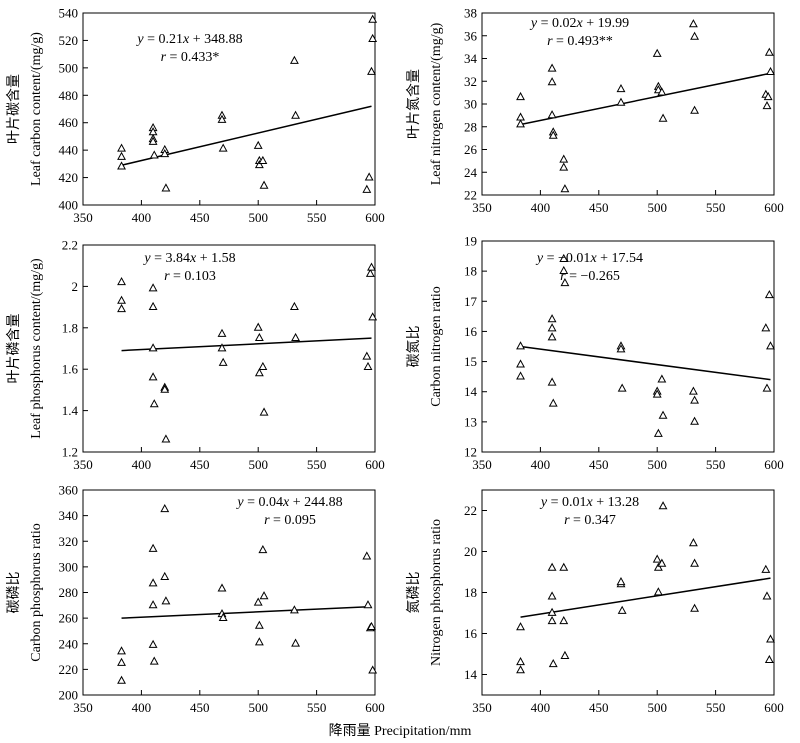 The width and height of the screenshot is (800, 743). Describe the element at coordinates (14, 109) in the screenshot. I see `y-axis-title-chinese: 叶片碳含量` at that location.